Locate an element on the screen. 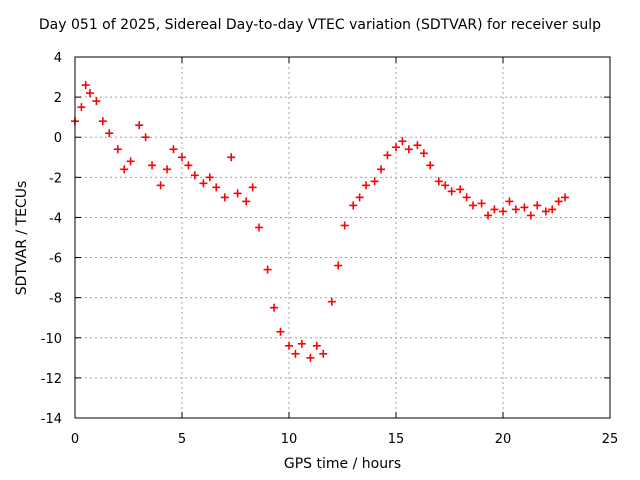 The image size is (640, 480). y-tick-label: 2 is located at coordinates (58, 98).